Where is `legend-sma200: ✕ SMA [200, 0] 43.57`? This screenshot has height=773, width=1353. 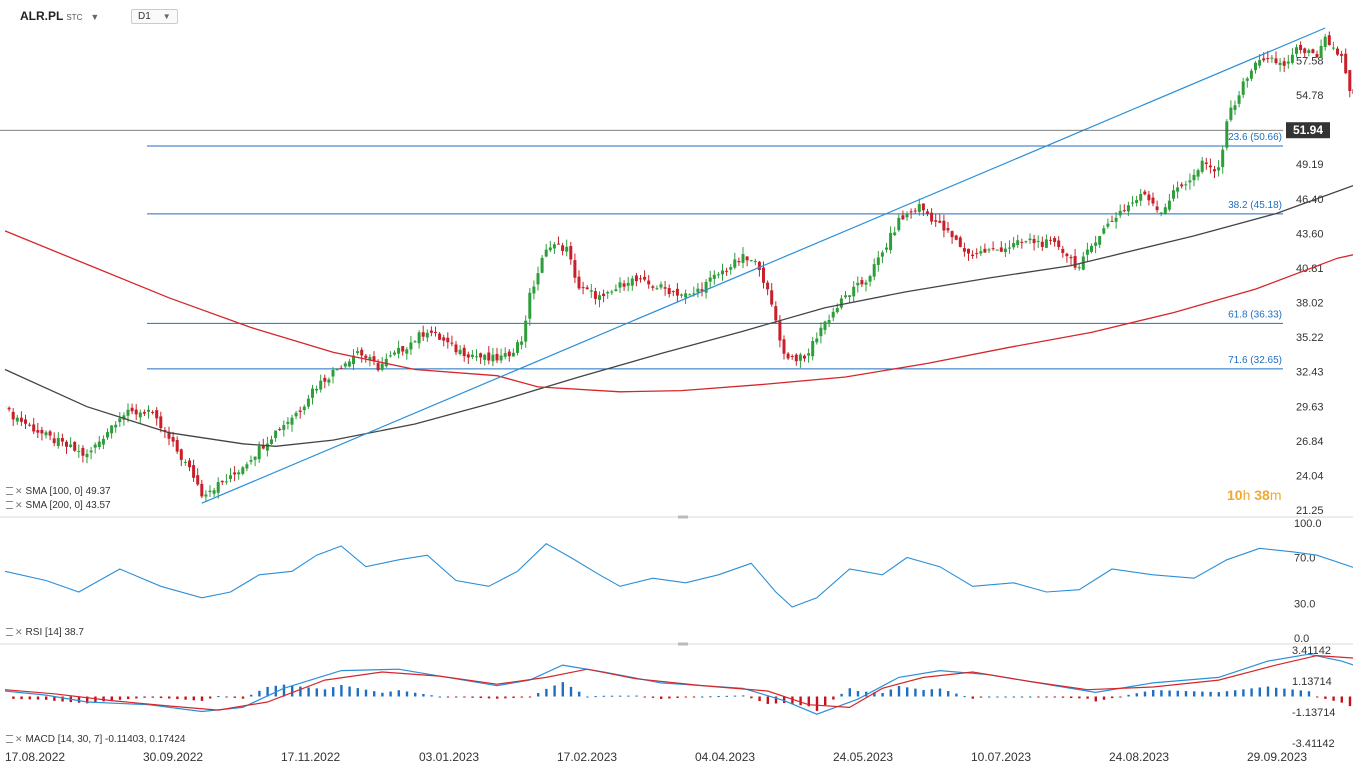
legend-sma200: ✕ SMA [200, 0] 43.57 is located at coordinates (58, 505).